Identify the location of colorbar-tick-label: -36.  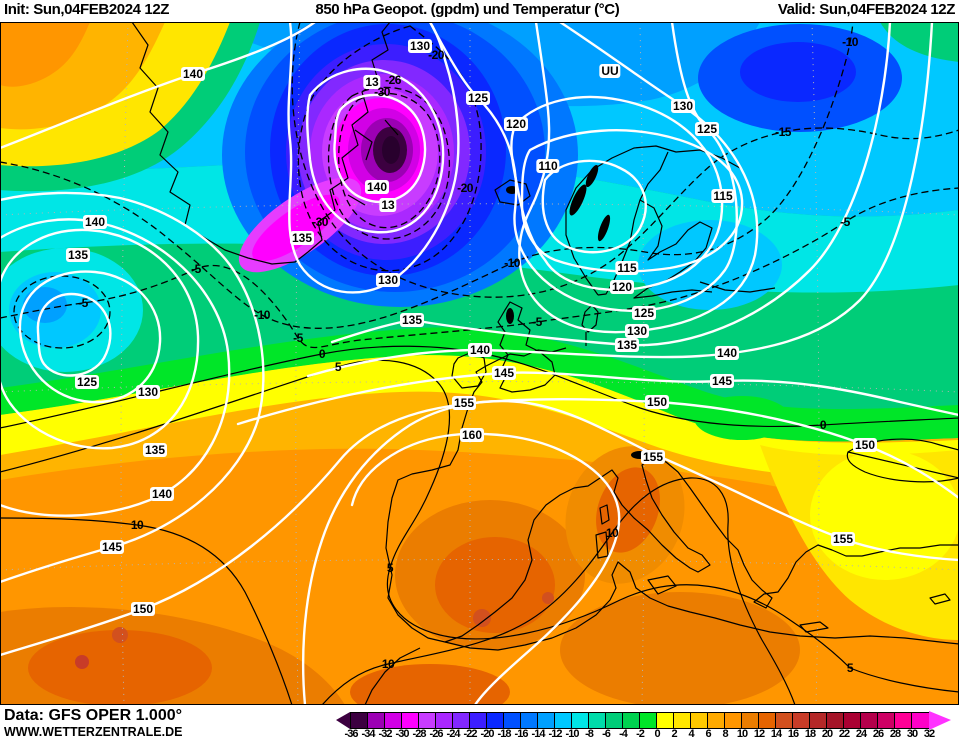
(351, 734).